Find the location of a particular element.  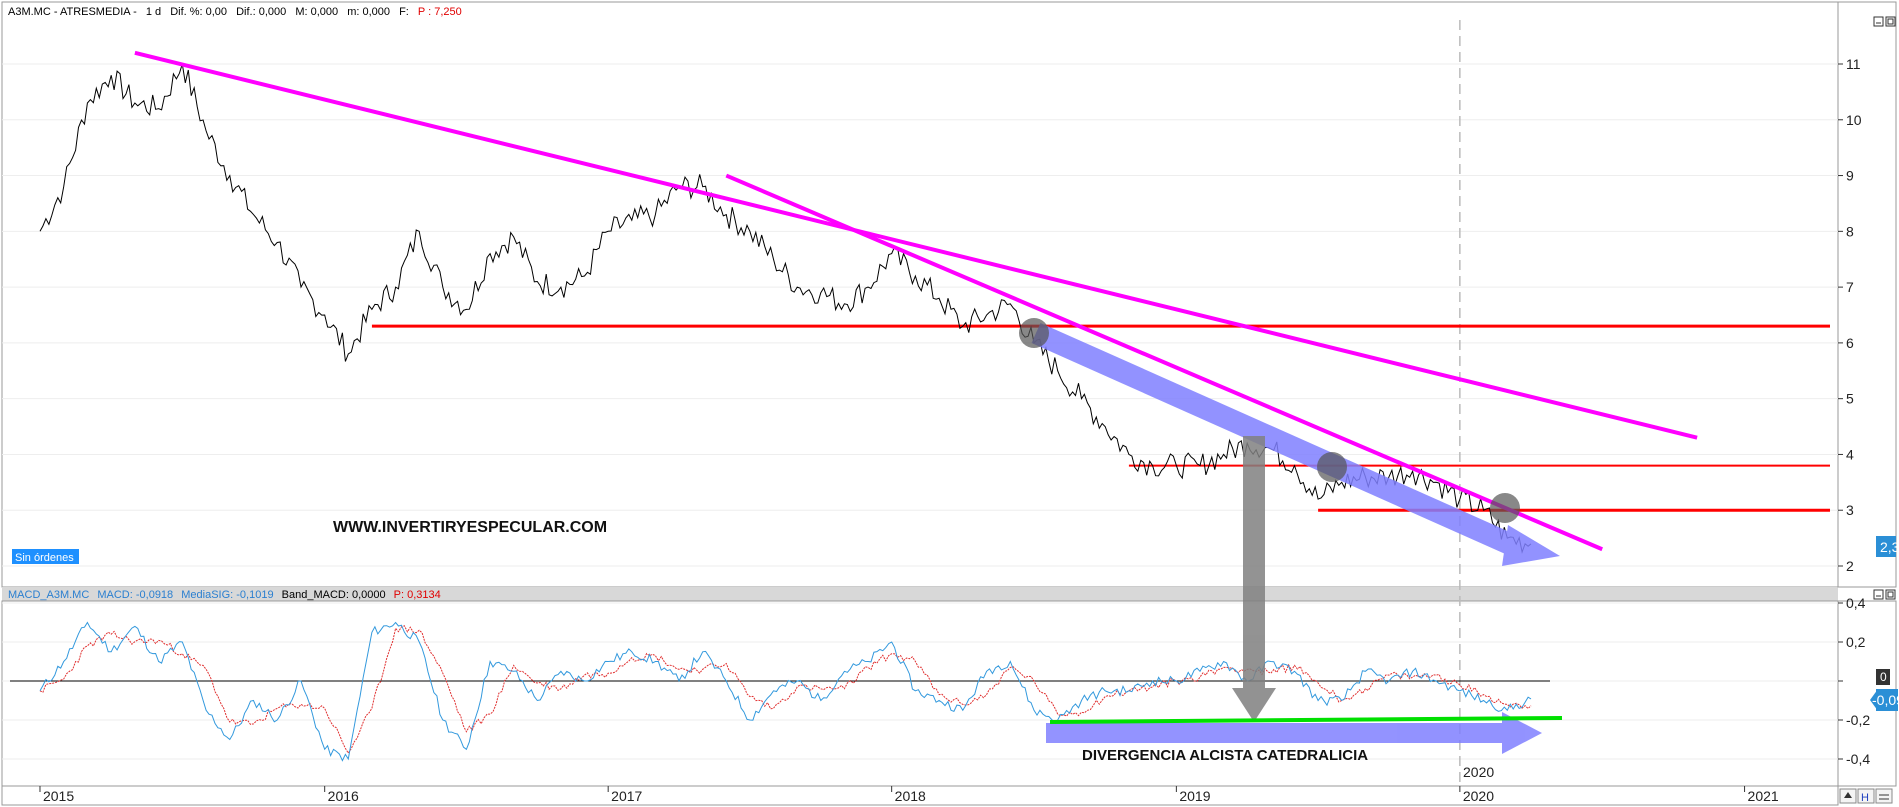

price-tick-label: 5 is located at coordinates (1850, 399).